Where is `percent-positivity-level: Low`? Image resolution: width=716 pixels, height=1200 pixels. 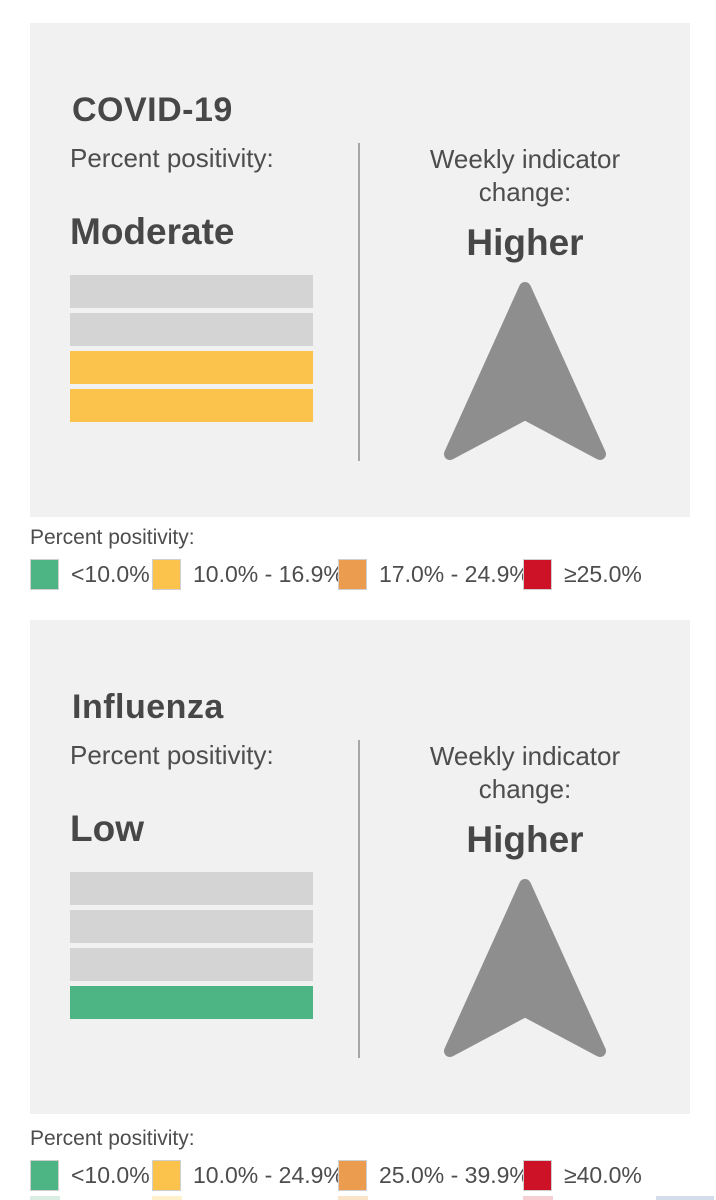 percent-positivity-level: Low is located at coordinates (107, 828).